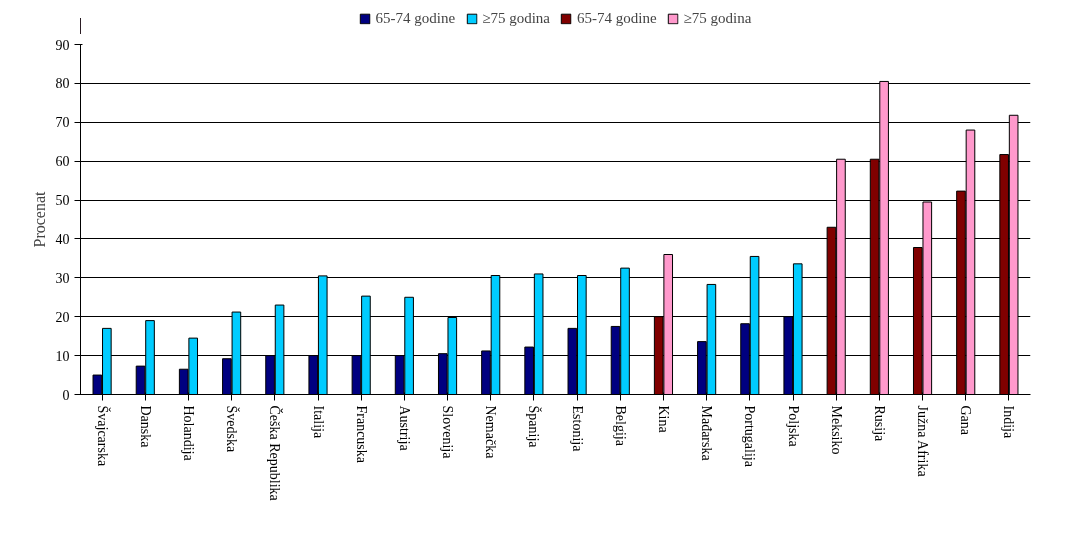 The height and width of the screenshot is (560, 1070). What do you see at coordinates (836, 430) in the screenshot?
I see `x-tick-label: Meksiko` at bounding box center [836, 430].